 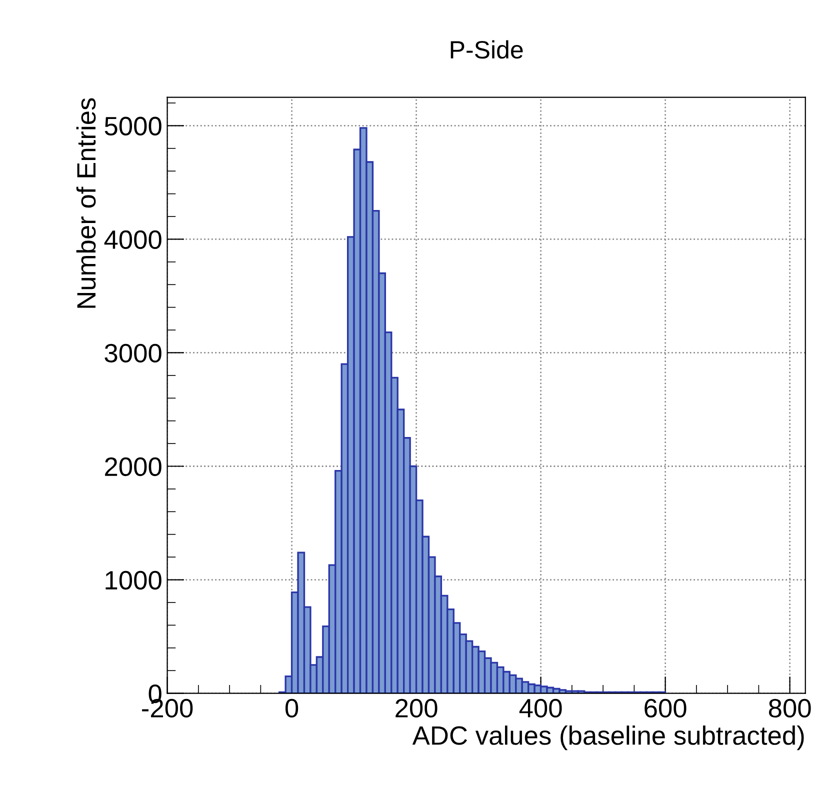 I want to click on y-tick-label: 2000, so click(x=133, y=466).